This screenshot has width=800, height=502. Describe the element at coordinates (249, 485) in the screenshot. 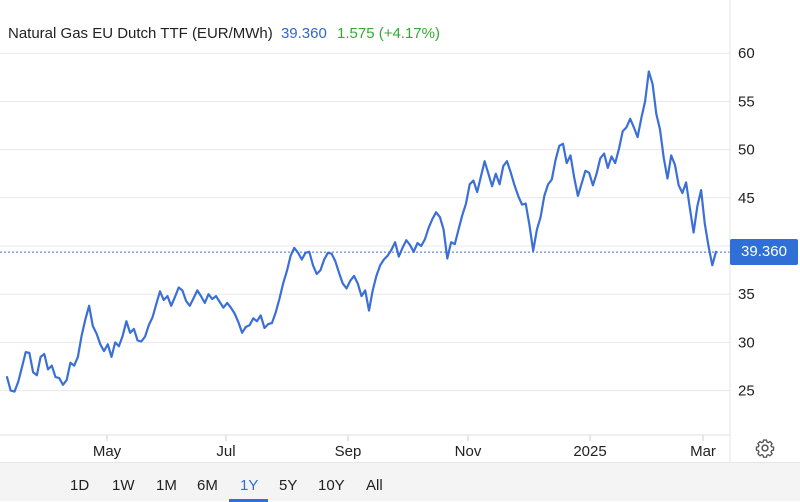

I see `range-1y-button: 1Y` at that location.